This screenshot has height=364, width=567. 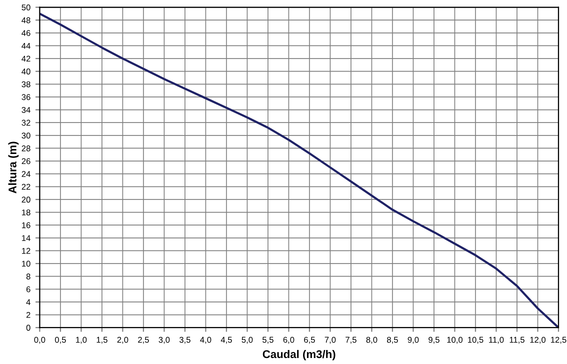 What do you see at coordinates (26, 135) in the screenshot?
I see `y-tick-label: 30` at bounding box center [26, 135].